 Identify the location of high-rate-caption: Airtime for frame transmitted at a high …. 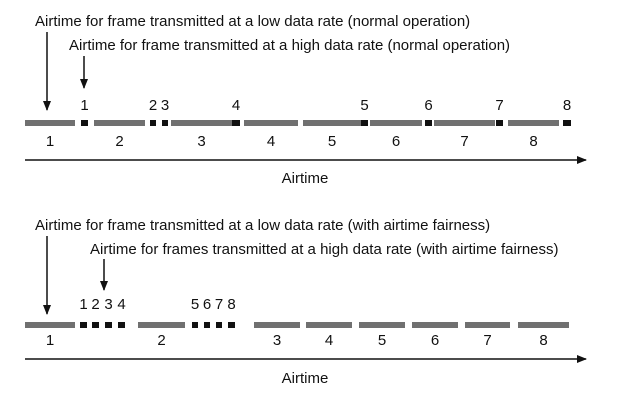
(289, 45).